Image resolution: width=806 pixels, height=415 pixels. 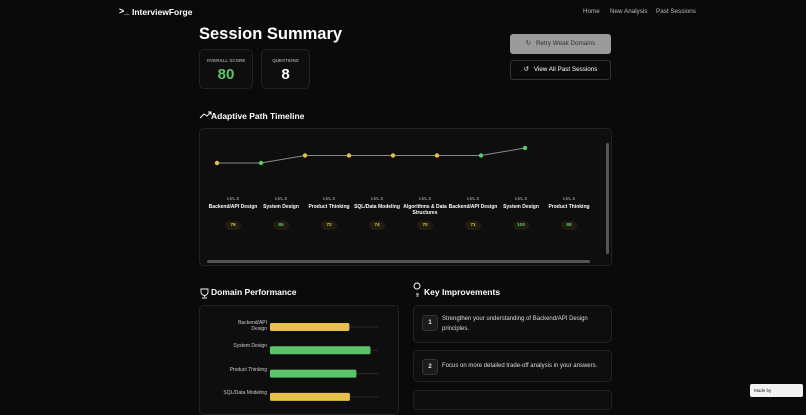 I want to click on badge-text: Made by, so click(x=763, y=390).